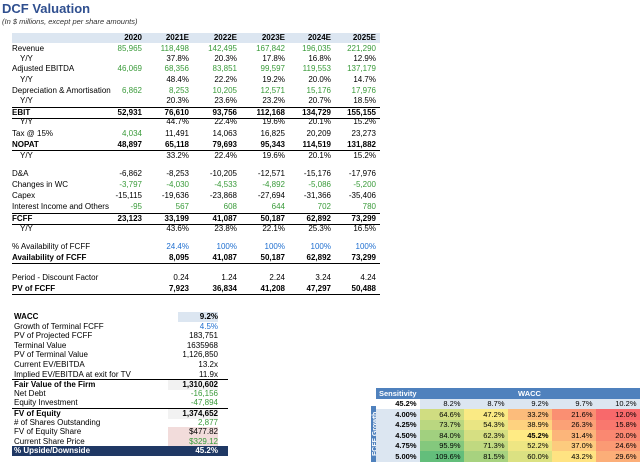  Describe the element at coordinates (363, 257) in the screenshot. I see `value-cell: 73,299` at that location.